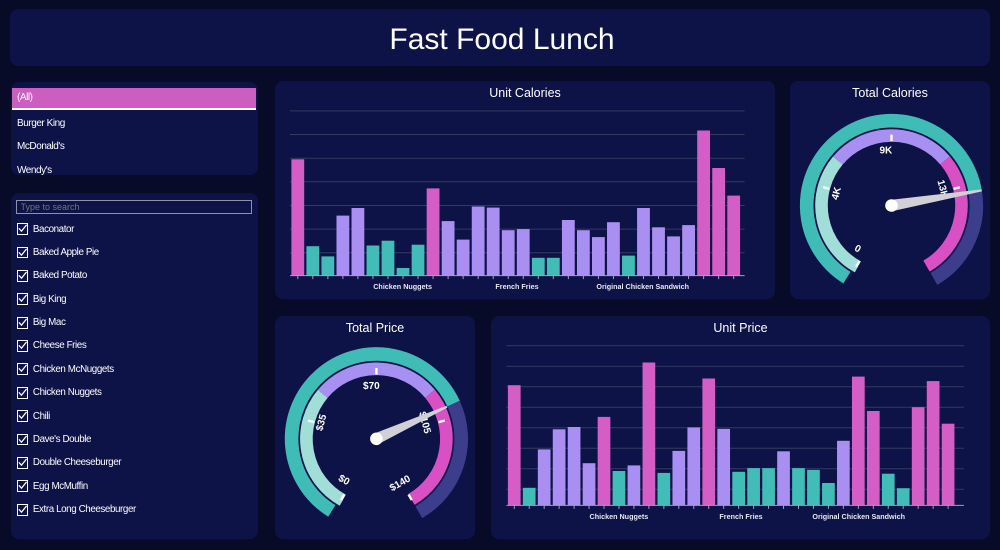 The height and width of the screenshot is (550, 1000). I want to click on svg-text: 4K, so click(837, 193).